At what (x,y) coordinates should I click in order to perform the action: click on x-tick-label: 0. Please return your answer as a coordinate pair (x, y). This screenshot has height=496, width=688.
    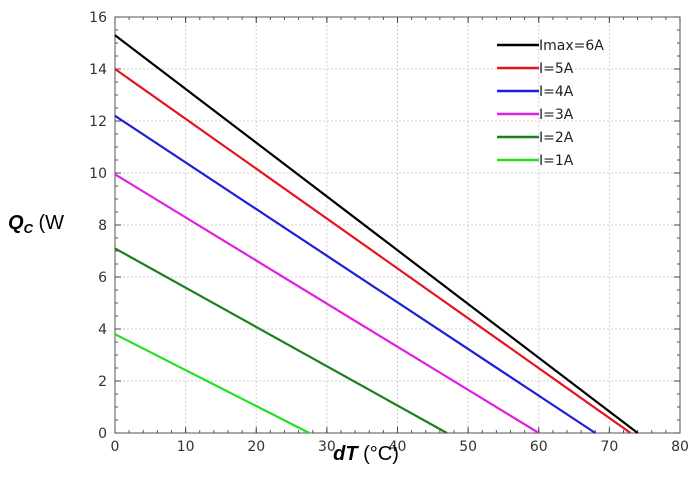
    Looking at the image, I should click on (115, 447).